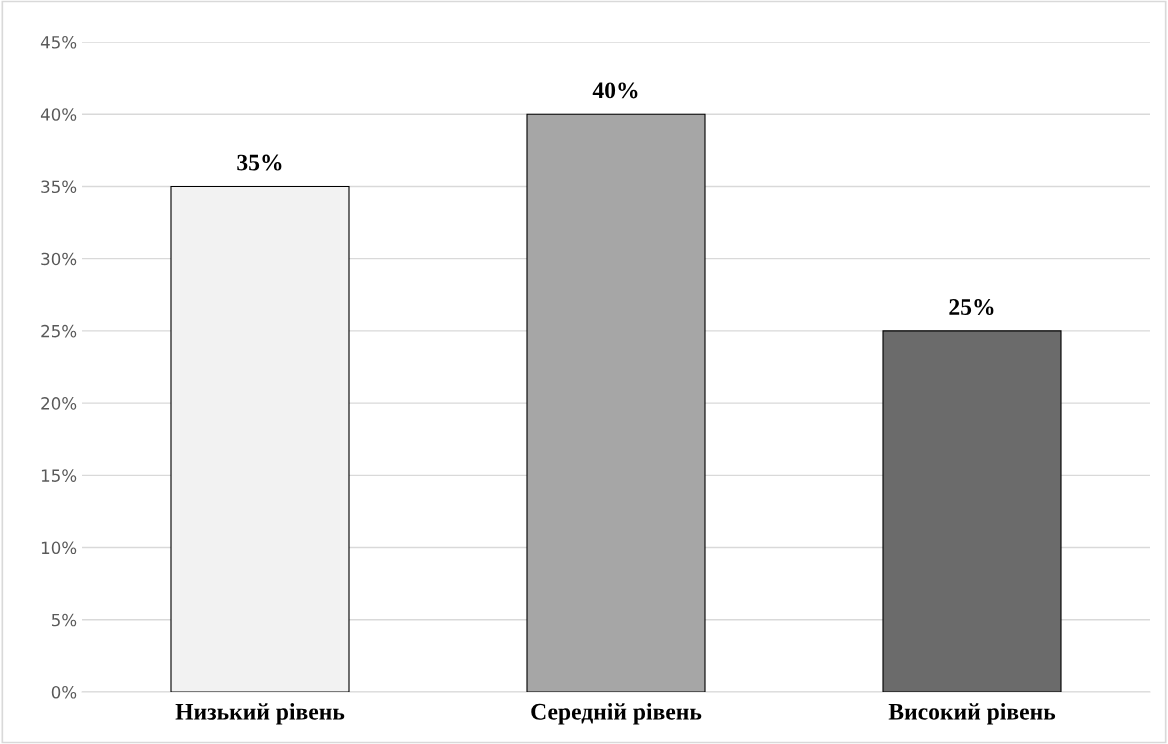  What do you see at coordinates (971, 307) in the screenshot?
I see `data-label: 25%` at bounding box center [971, 307].